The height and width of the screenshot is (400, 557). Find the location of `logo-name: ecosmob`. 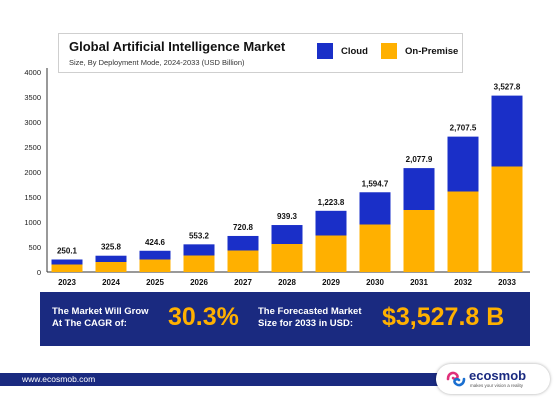

logo-name: ecosmob is located at coordinates (498, 375).